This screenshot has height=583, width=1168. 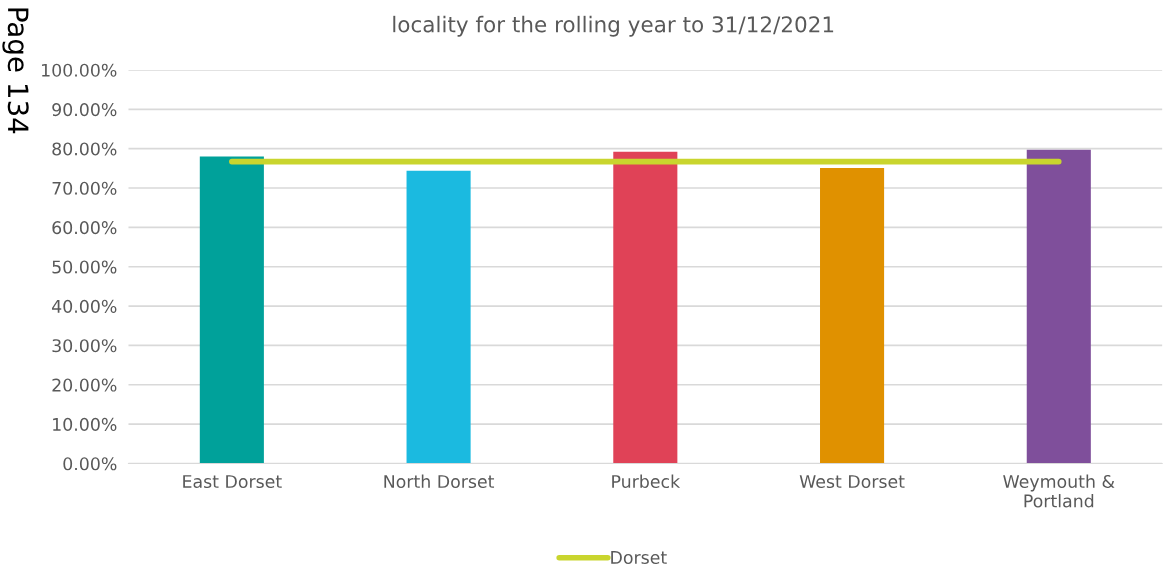 I want to click on y-tick-label: 80.00%, so click(x=84, y=149).